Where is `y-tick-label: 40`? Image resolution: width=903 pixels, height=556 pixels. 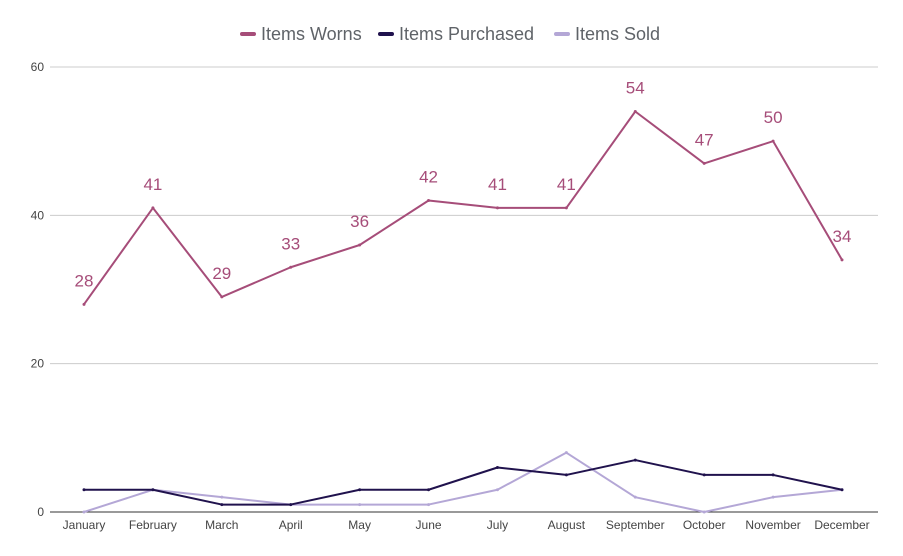
y-tick-label: 40 is located at coordinates (38, 215).